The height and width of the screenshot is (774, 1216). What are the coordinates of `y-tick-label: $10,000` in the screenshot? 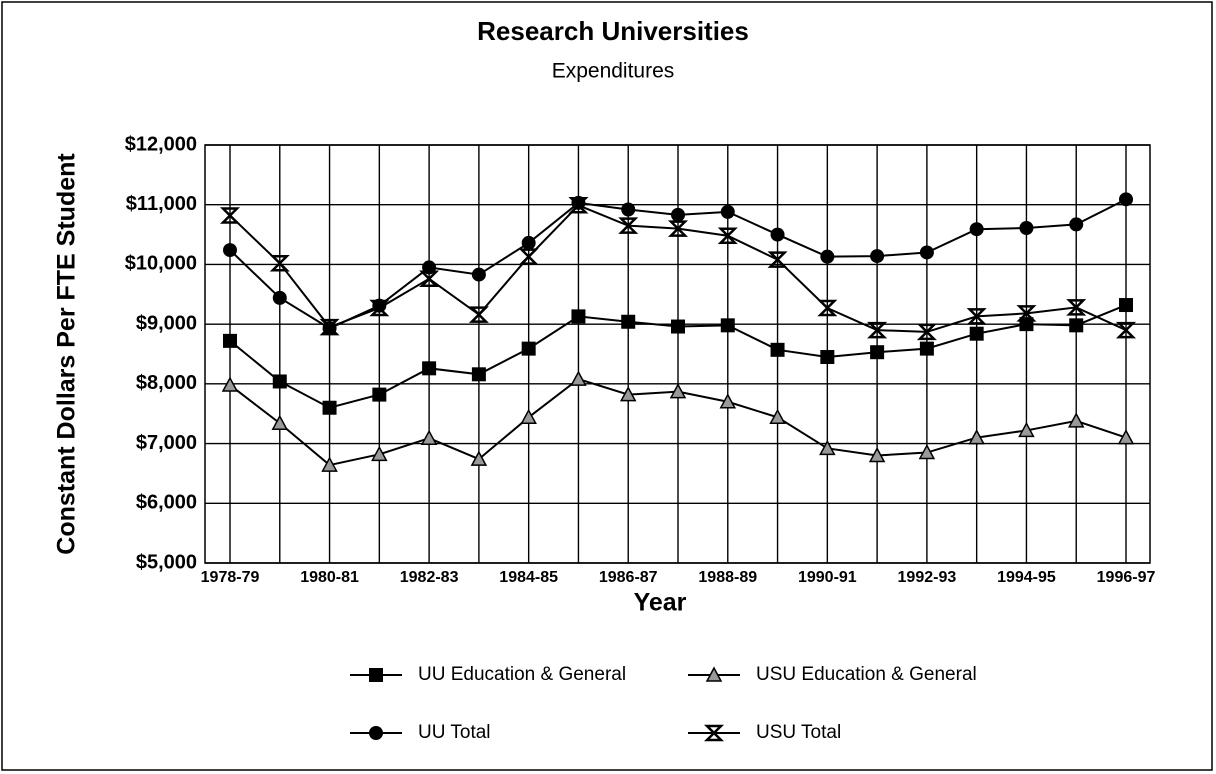 It's located at (161, 264).